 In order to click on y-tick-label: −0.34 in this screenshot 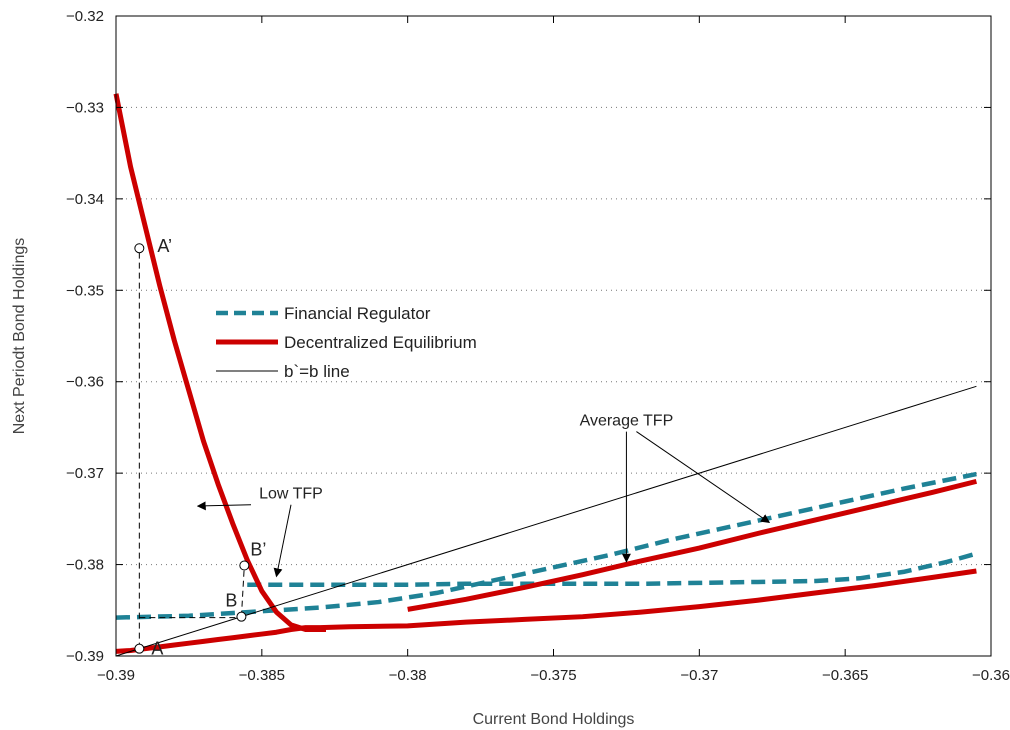, I will do `click(85, 199)`.